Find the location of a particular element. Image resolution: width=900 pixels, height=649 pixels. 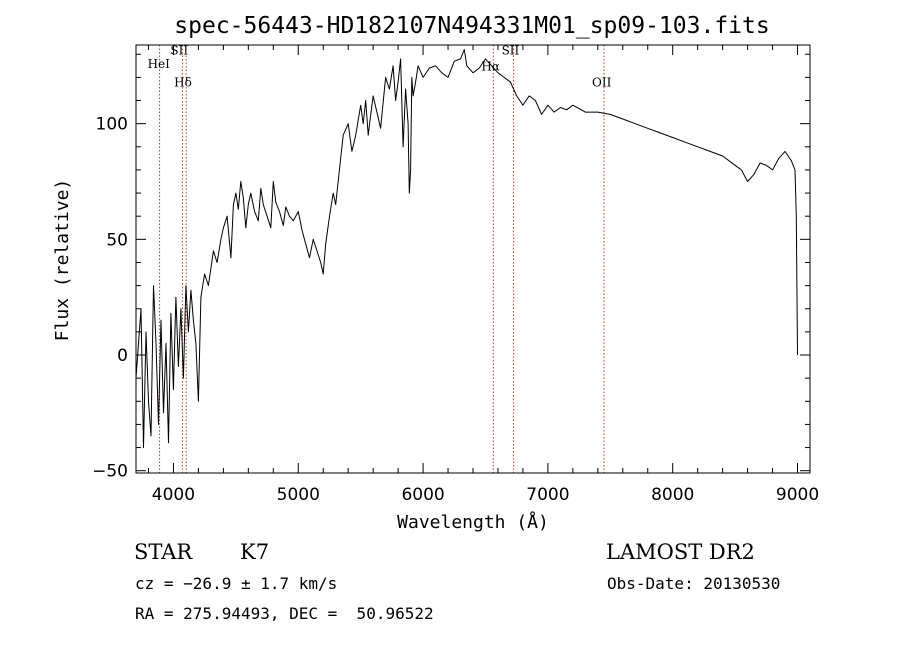

x-tick-label: 9000 is located at coordinates (797, 495).